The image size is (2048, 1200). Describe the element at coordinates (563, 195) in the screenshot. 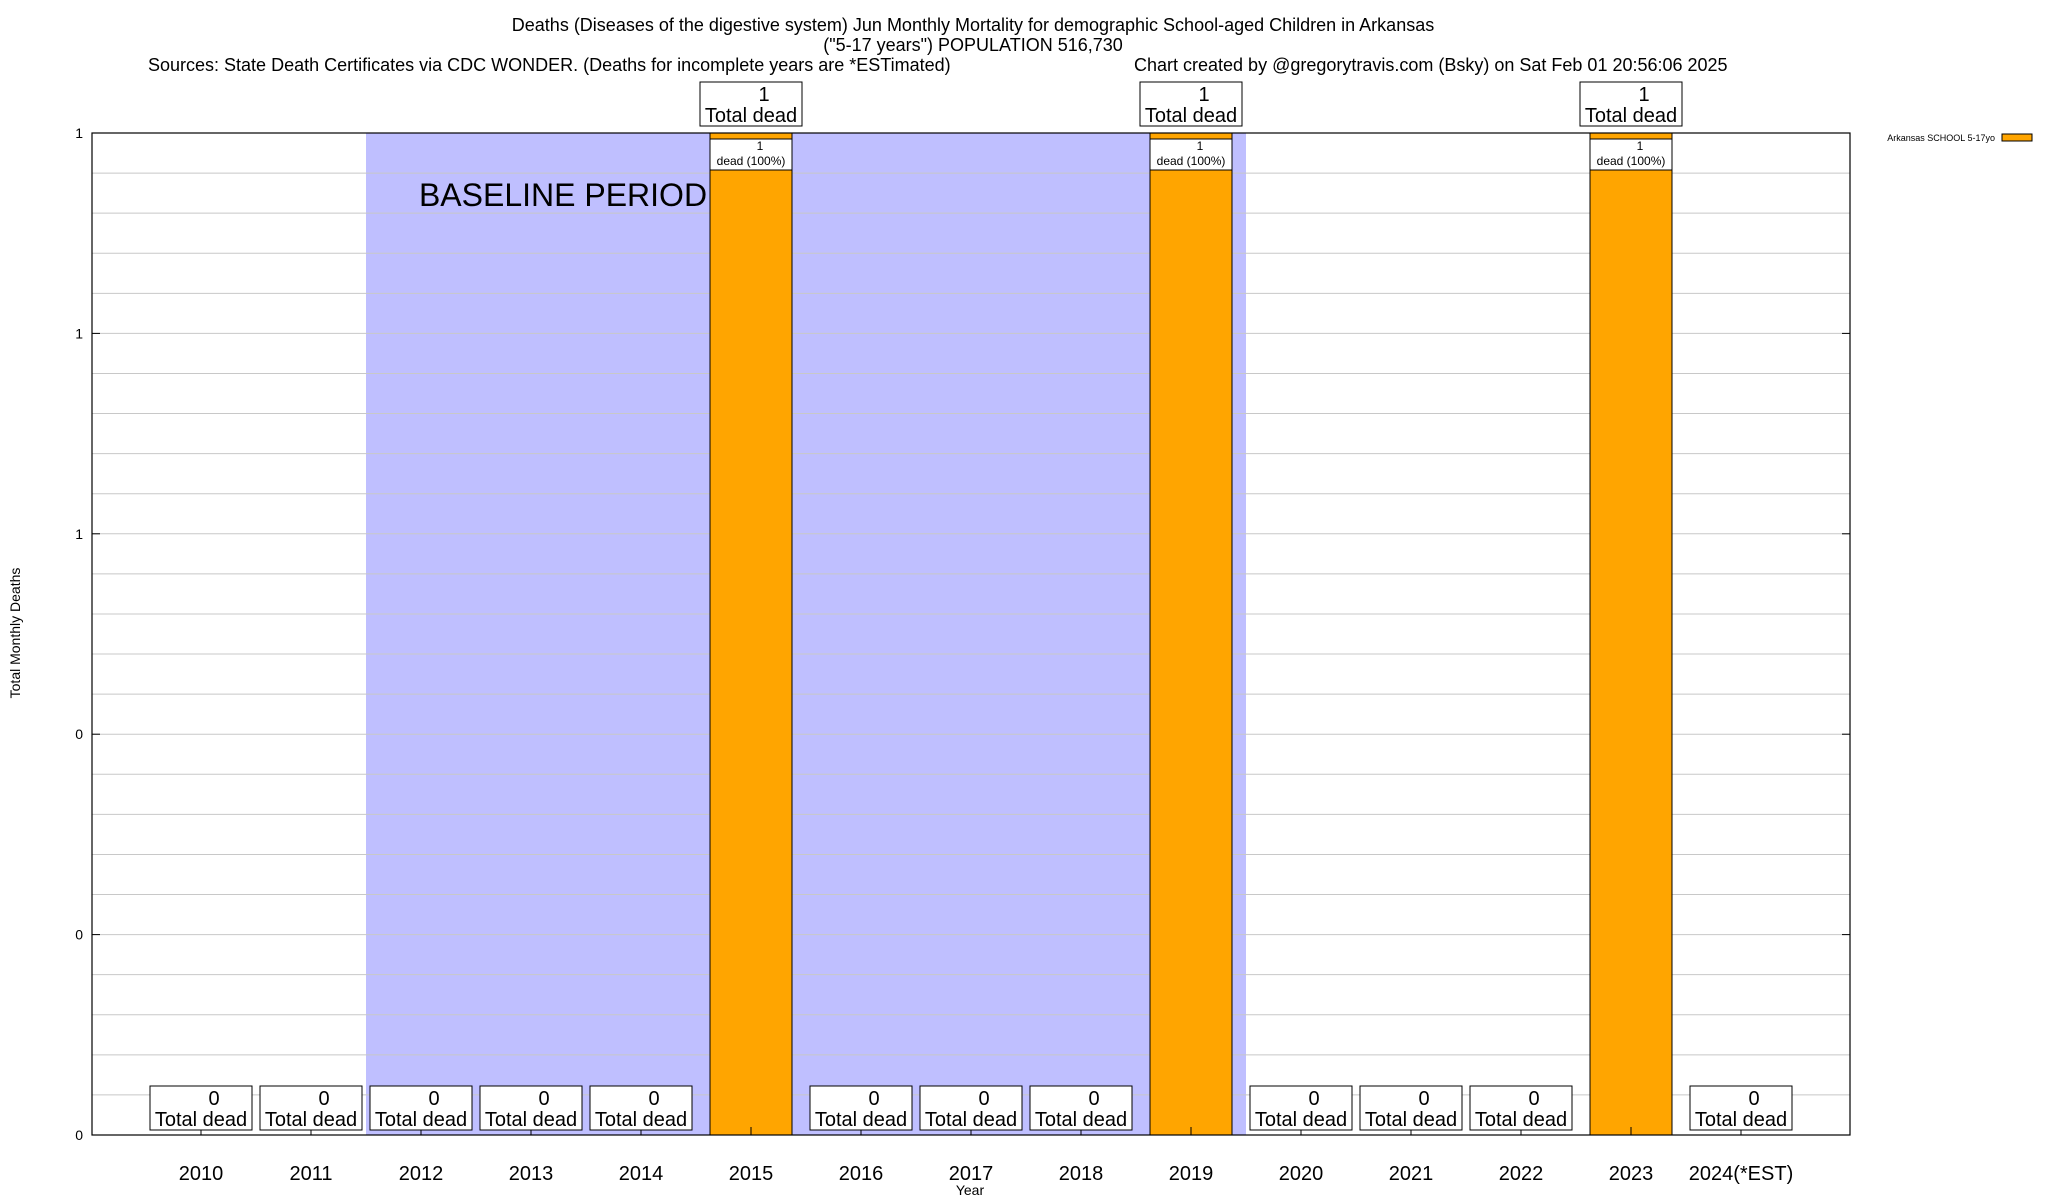

I see `baseline-label: BASELINE PERIOD` at that location.